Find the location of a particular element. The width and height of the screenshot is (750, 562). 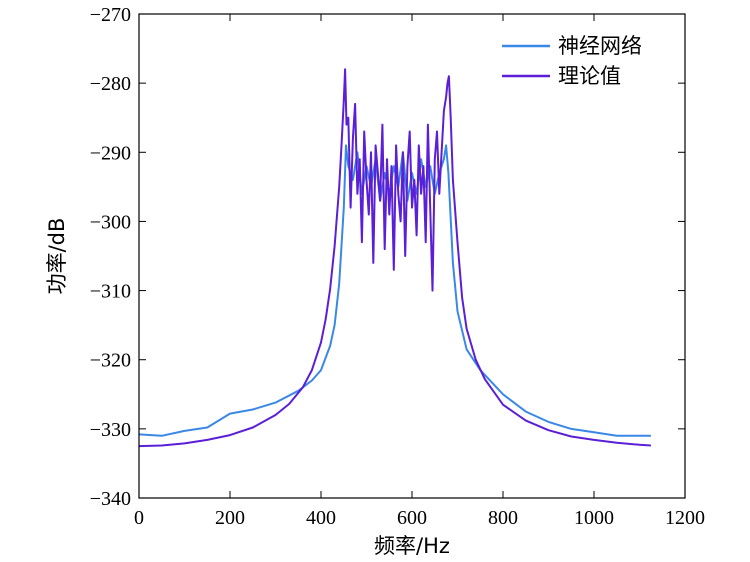

y-axis-label: 功率/dB is located at coordinates (57, 256).